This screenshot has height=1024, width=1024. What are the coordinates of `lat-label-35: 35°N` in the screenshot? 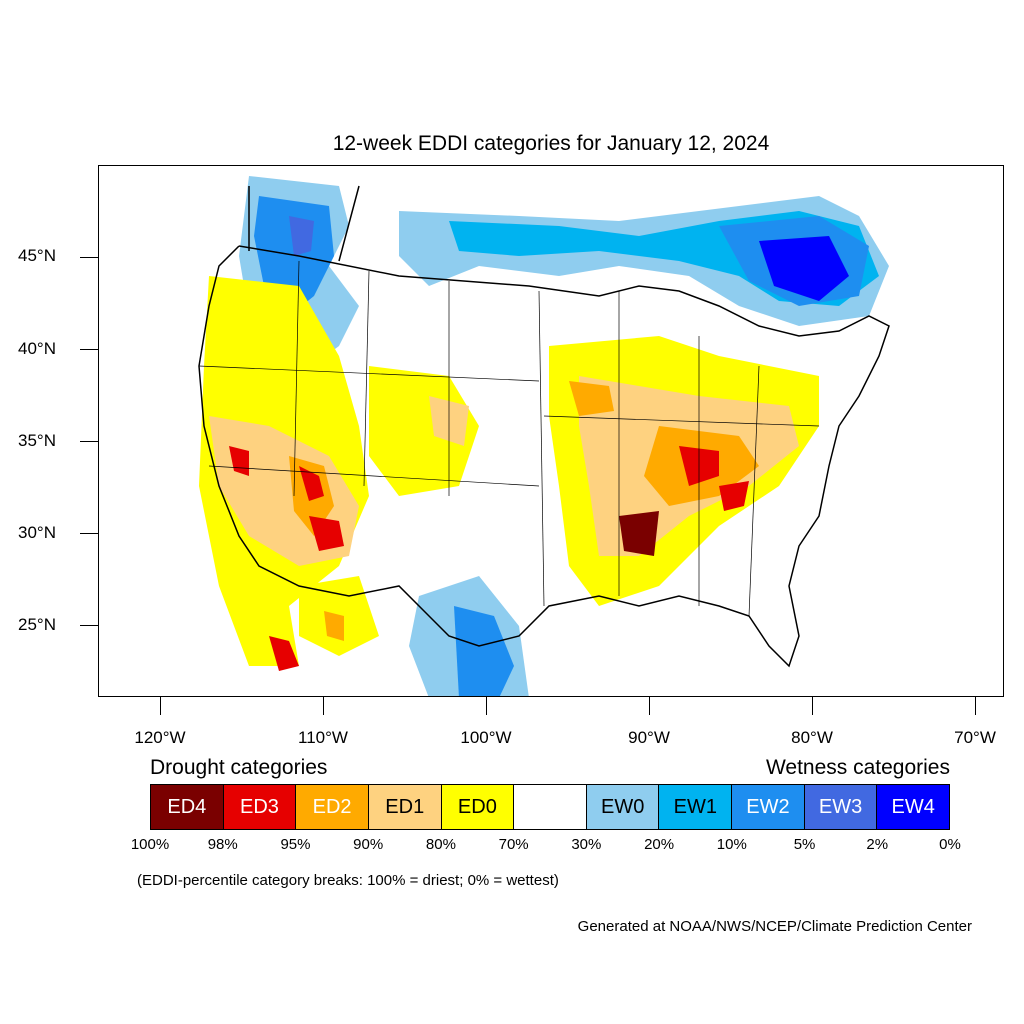 It's located at (37, 440).